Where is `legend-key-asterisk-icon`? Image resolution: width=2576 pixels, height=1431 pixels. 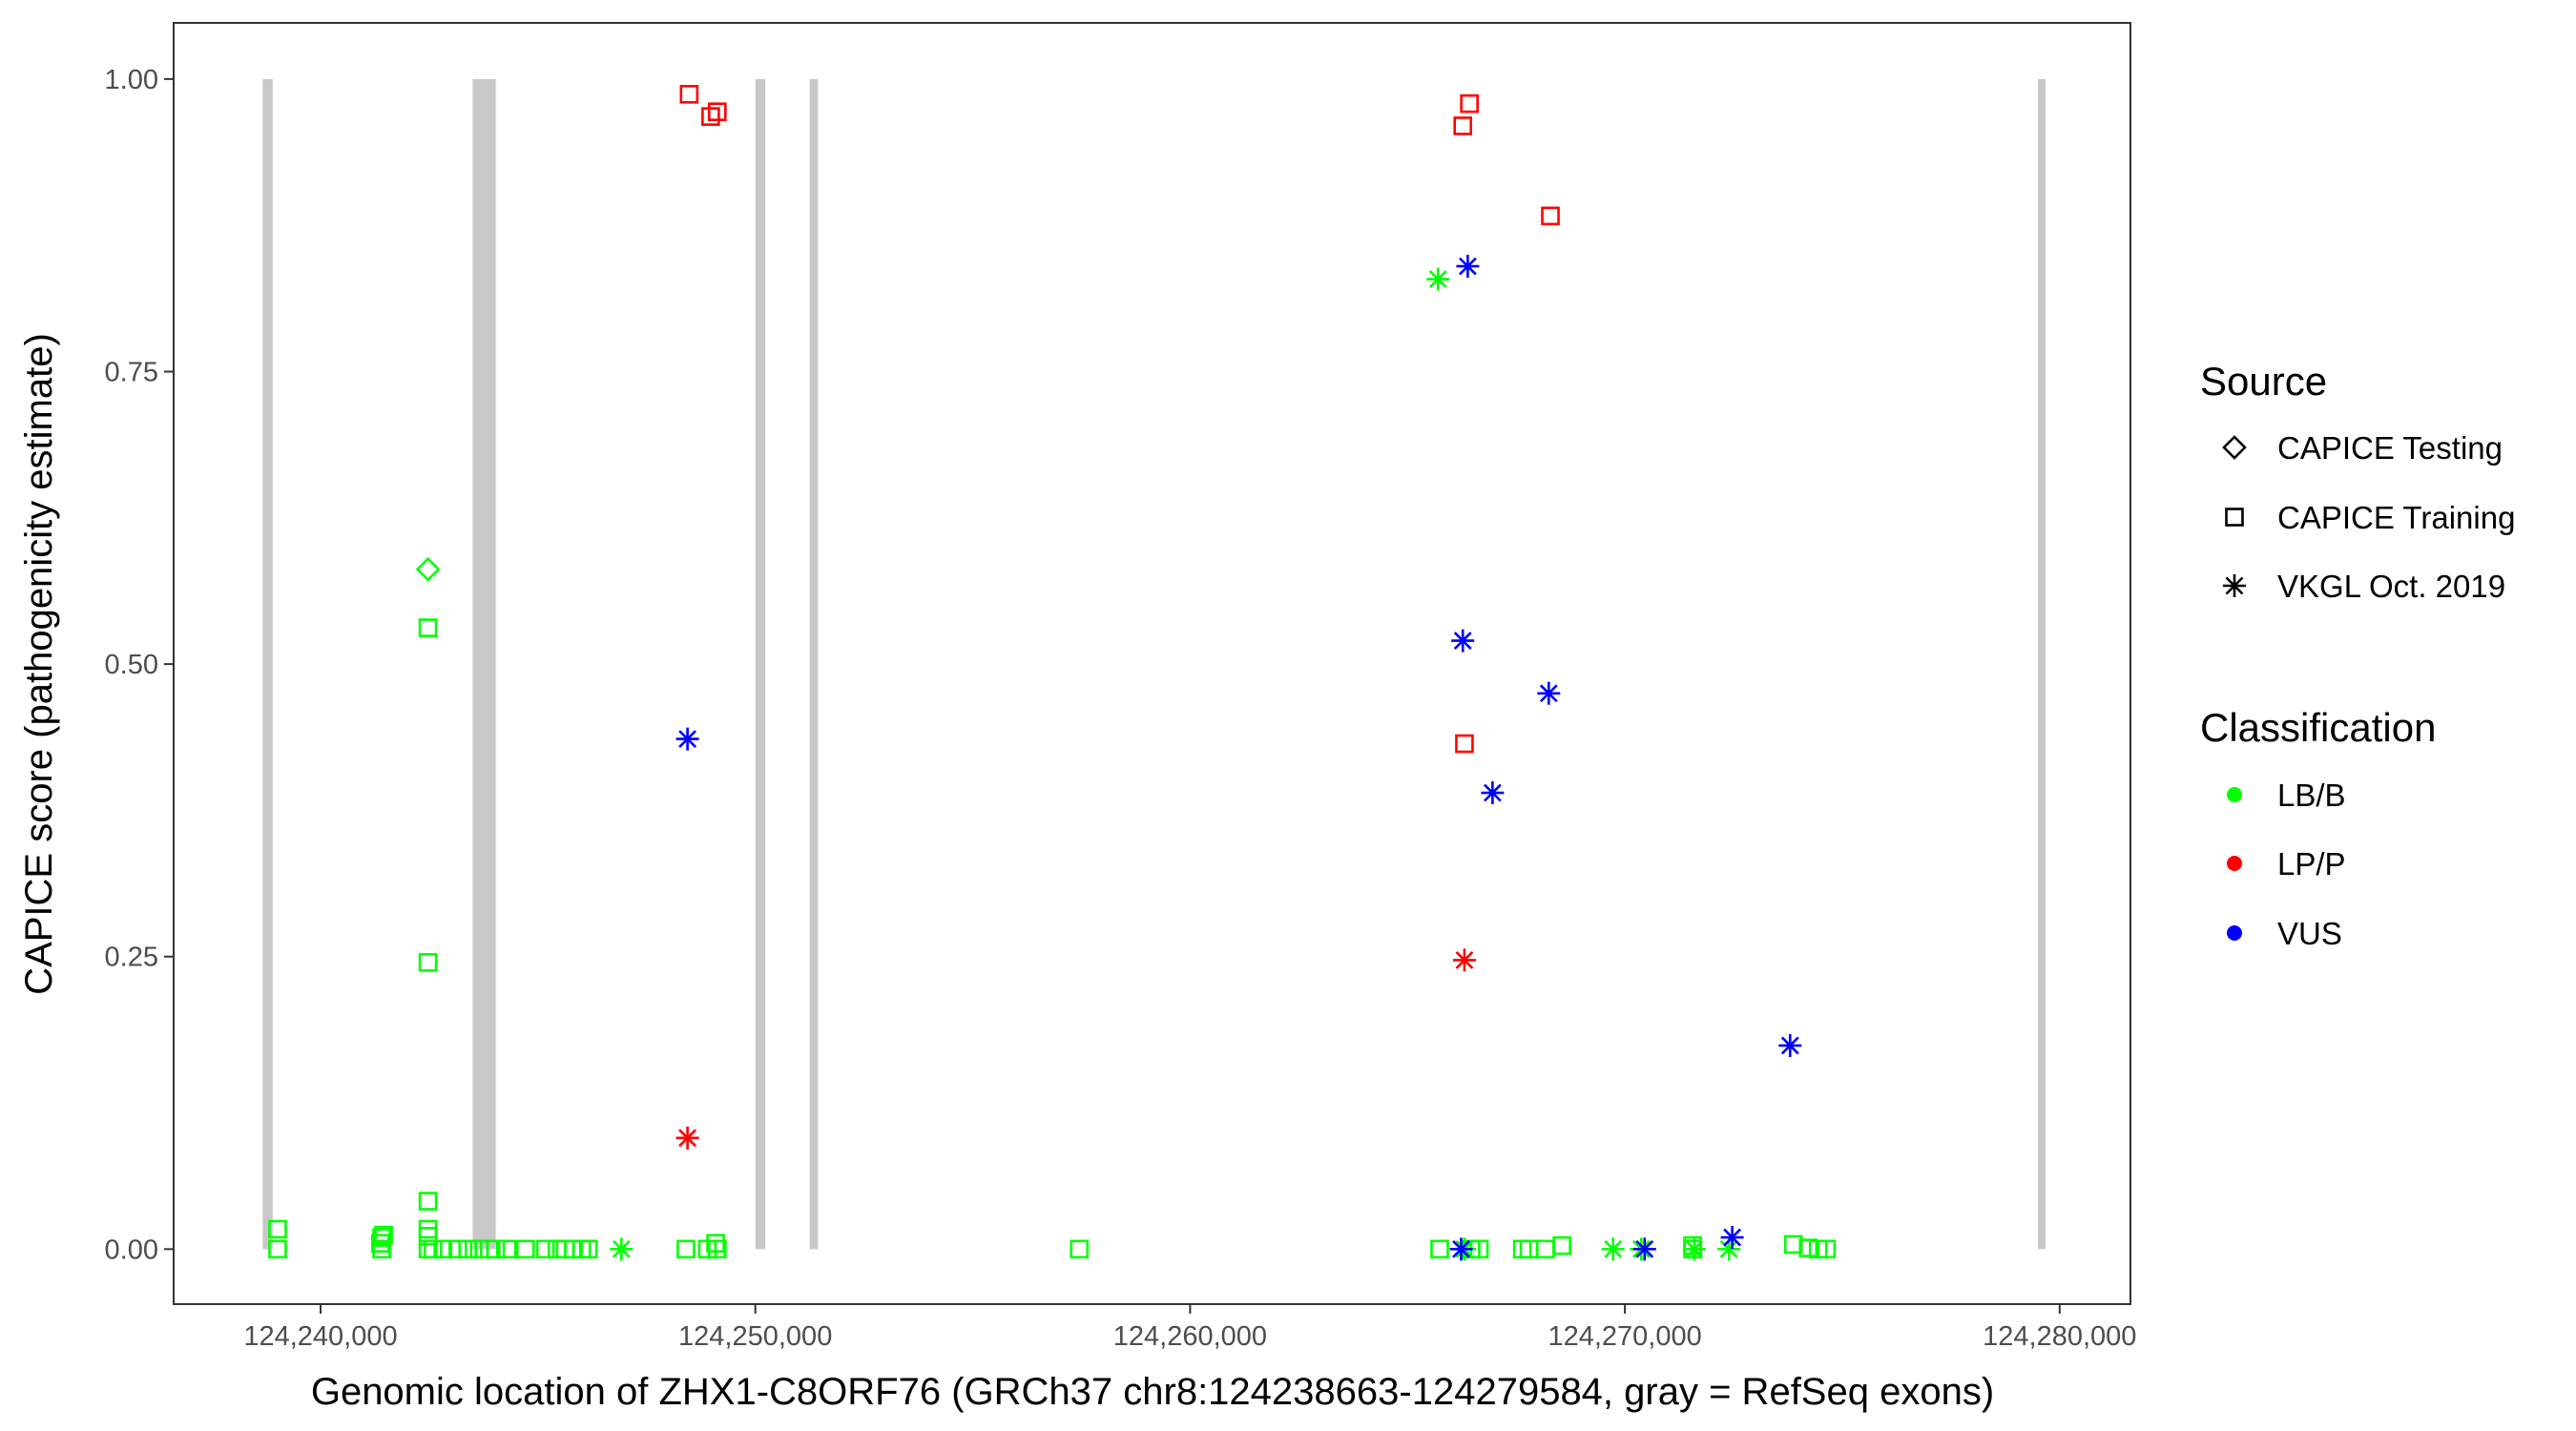 legend-key-asterisk-icon is located at coordinates (2234, 585).